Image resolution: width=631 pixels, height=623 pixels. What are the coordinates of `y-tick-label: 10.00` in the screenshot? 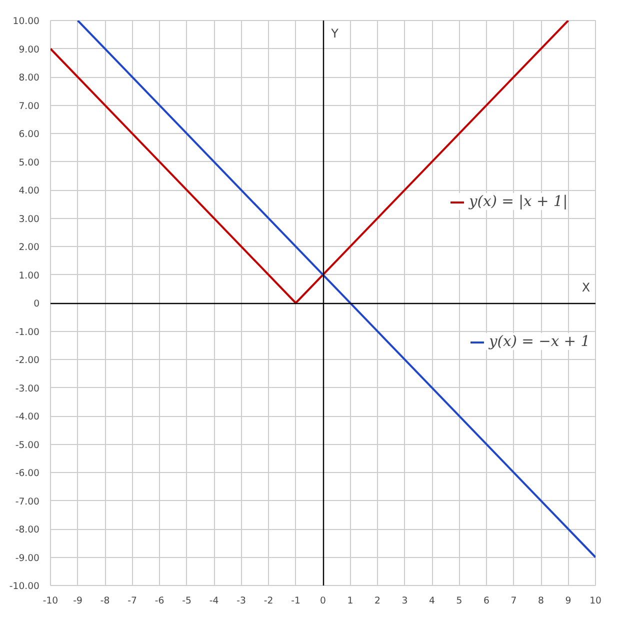 It's located at (26, 21).